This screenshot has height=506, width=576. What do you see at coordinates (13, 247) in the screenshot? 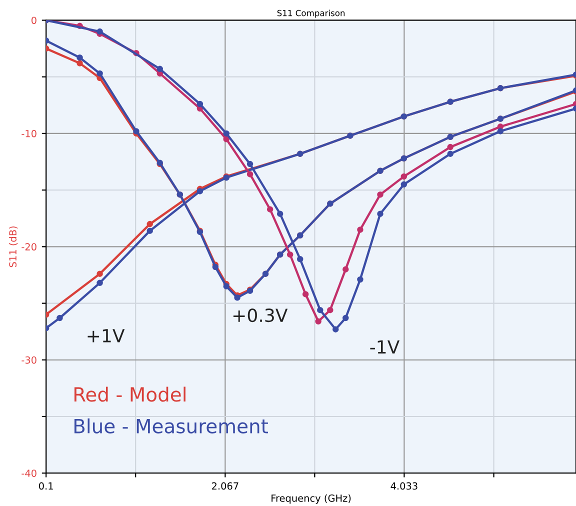
I see `y-axis-title: S11 (dB)` at bounding box center [13, 247].